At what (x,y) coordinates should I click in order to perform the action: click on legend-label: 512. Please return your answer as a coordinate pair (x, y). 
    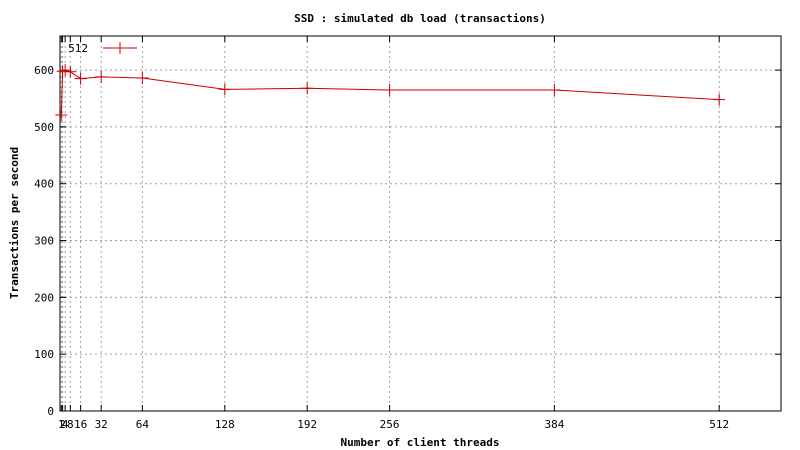
    Looking at the image, I should click on (78, 48).